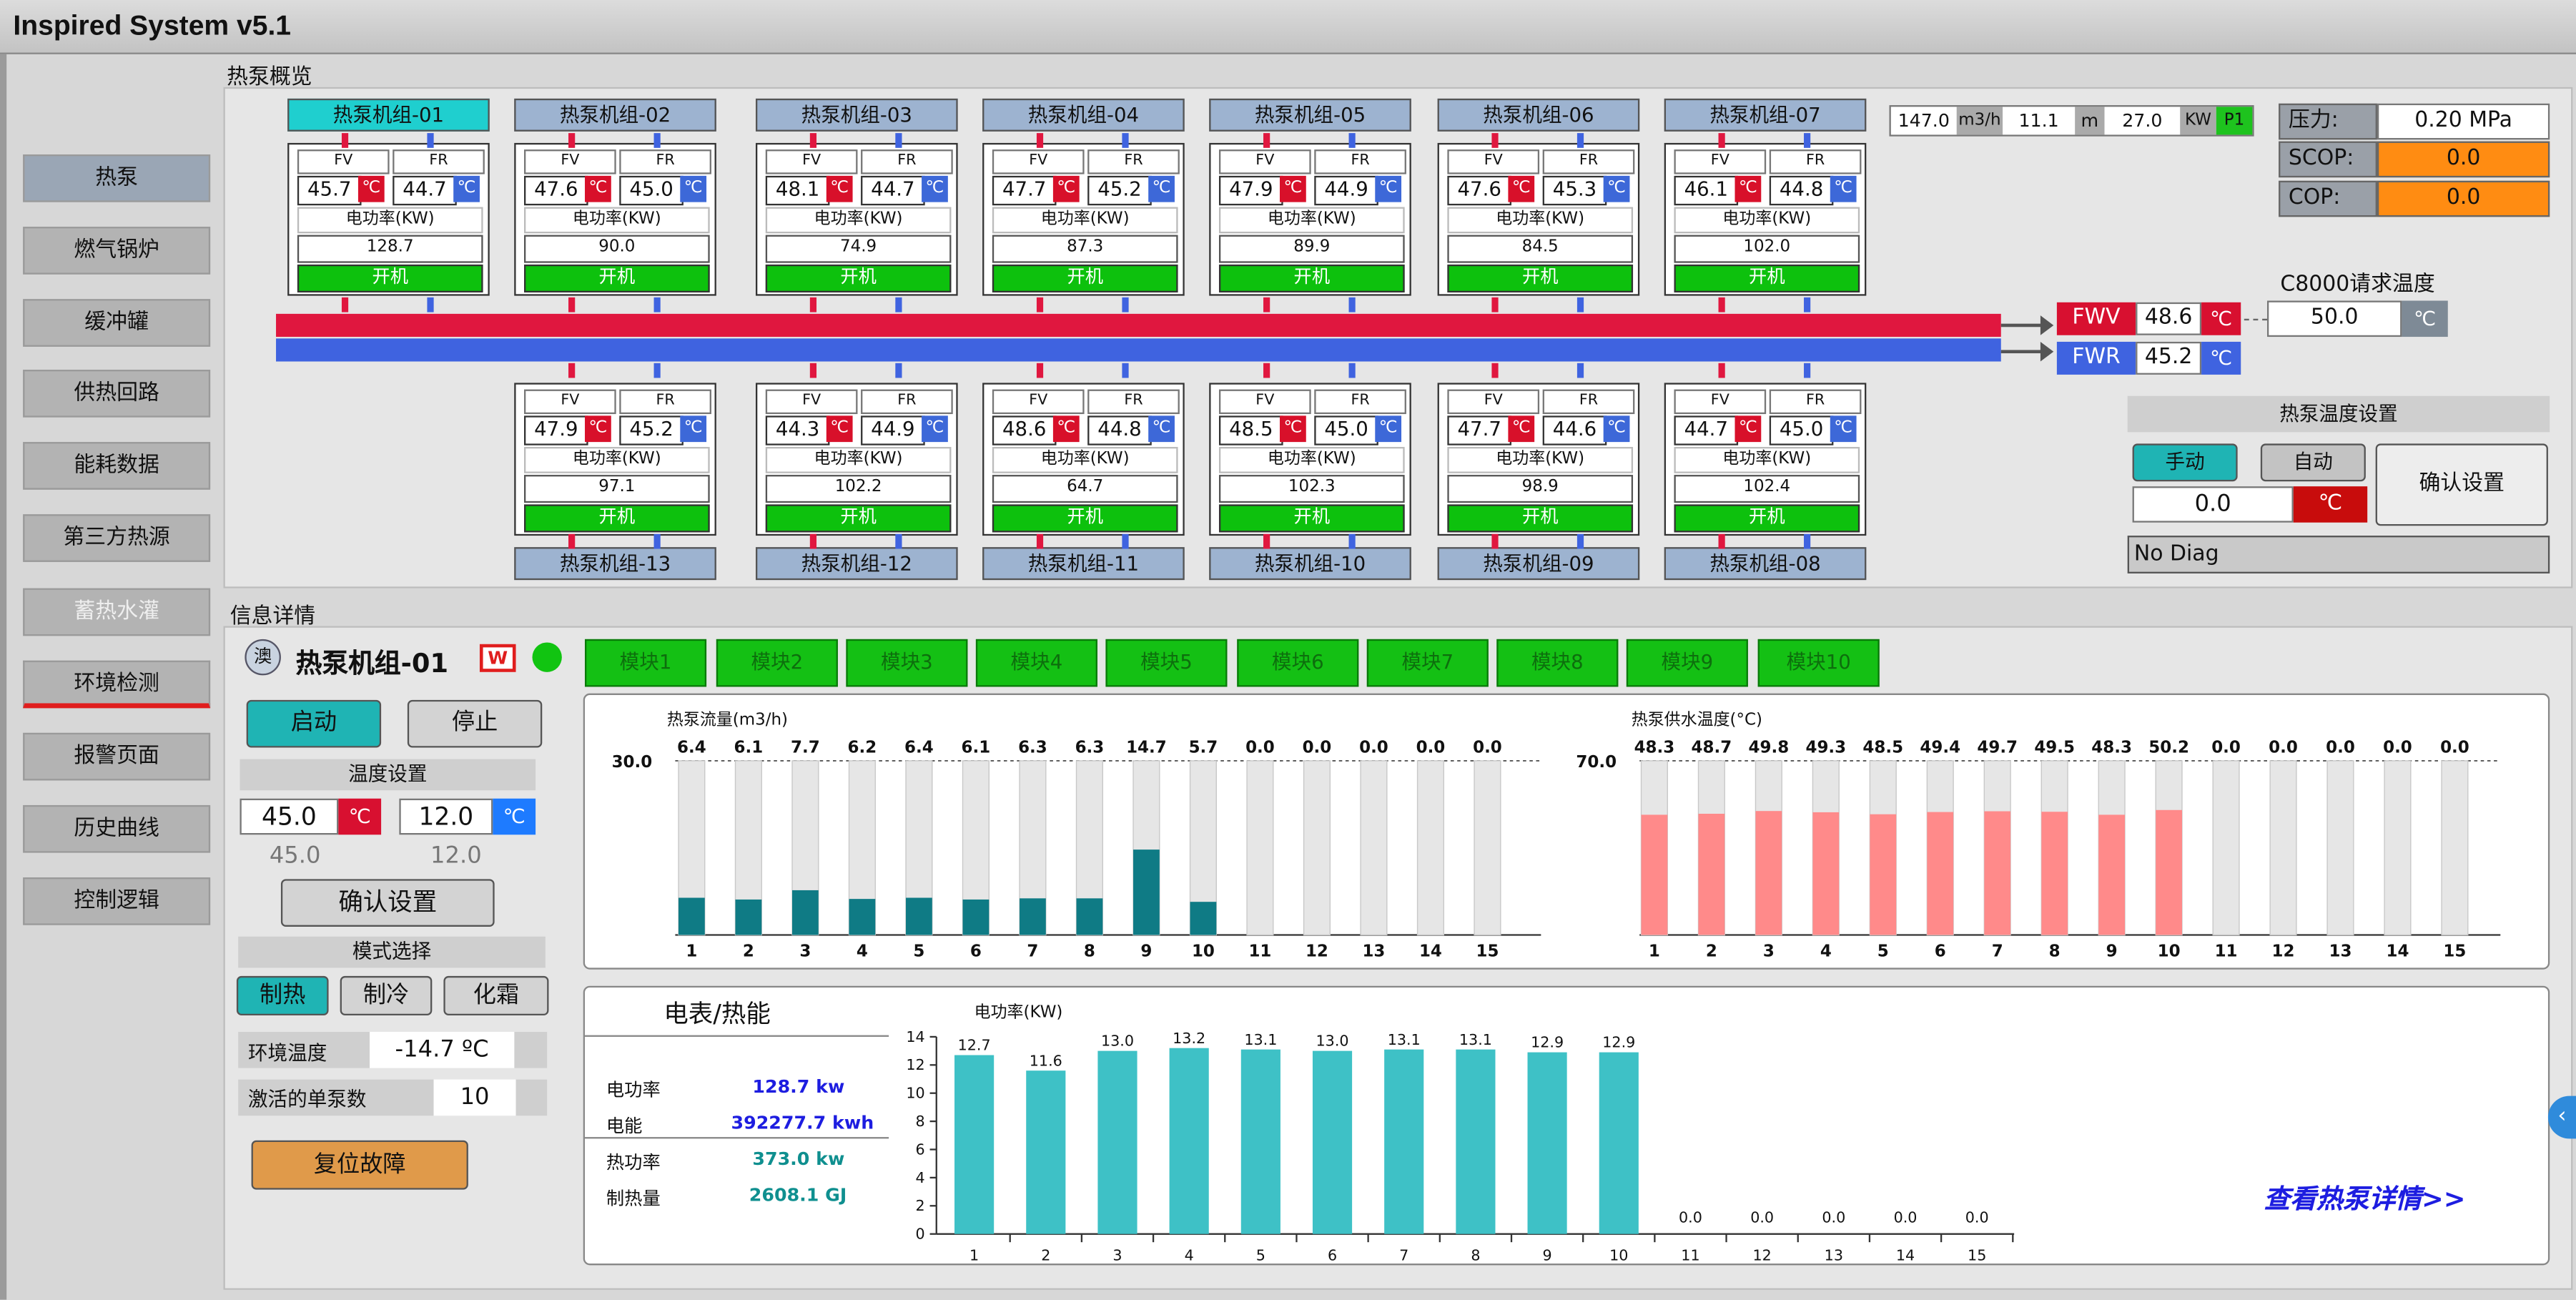  What do you see at coordinates (496, 995) in the screenshot?
I see `mode-defrost-button: 化霜` at bounding box center [496, 995].